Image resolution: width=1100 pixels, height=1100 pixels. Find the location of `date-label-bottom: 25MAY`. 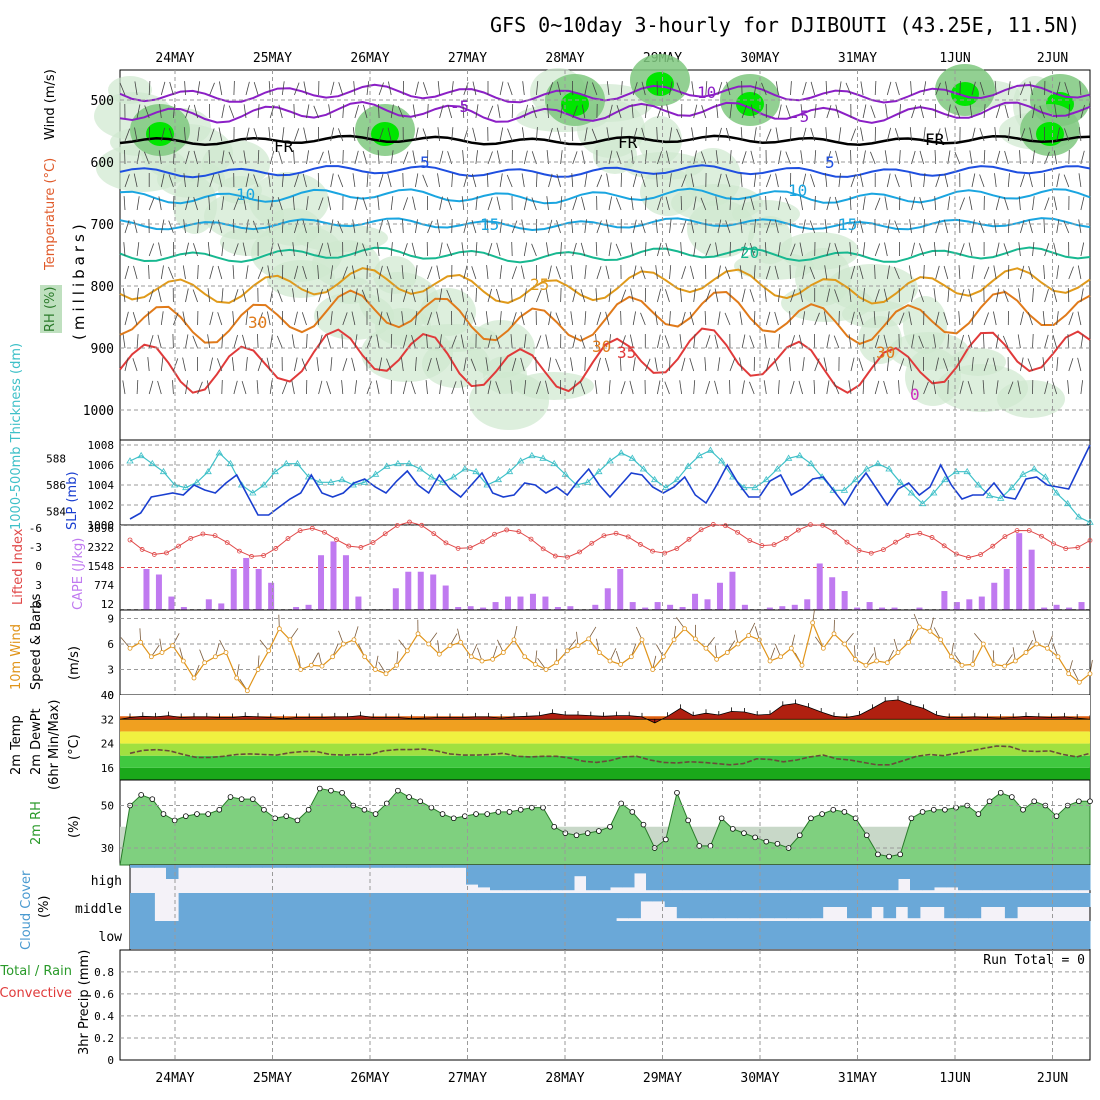

date-label-bottom: 25MAY is located at coordinates (272, 1078).